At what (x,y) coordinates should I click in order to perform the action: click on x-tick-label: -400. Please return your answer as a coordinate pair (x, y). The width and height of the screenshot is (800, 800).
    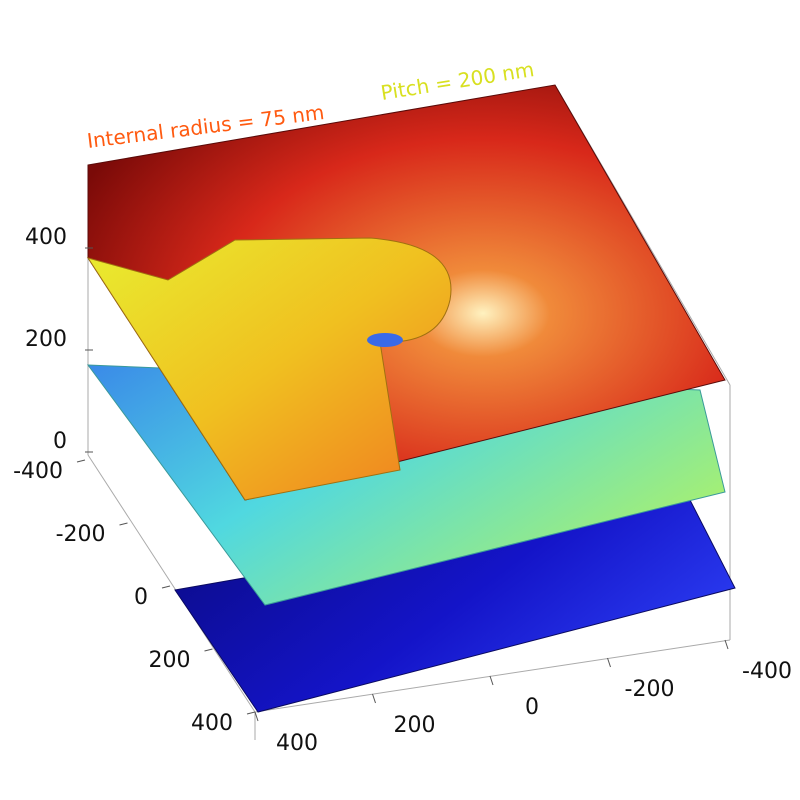
    Looking at the image, I should click on (767, 671).